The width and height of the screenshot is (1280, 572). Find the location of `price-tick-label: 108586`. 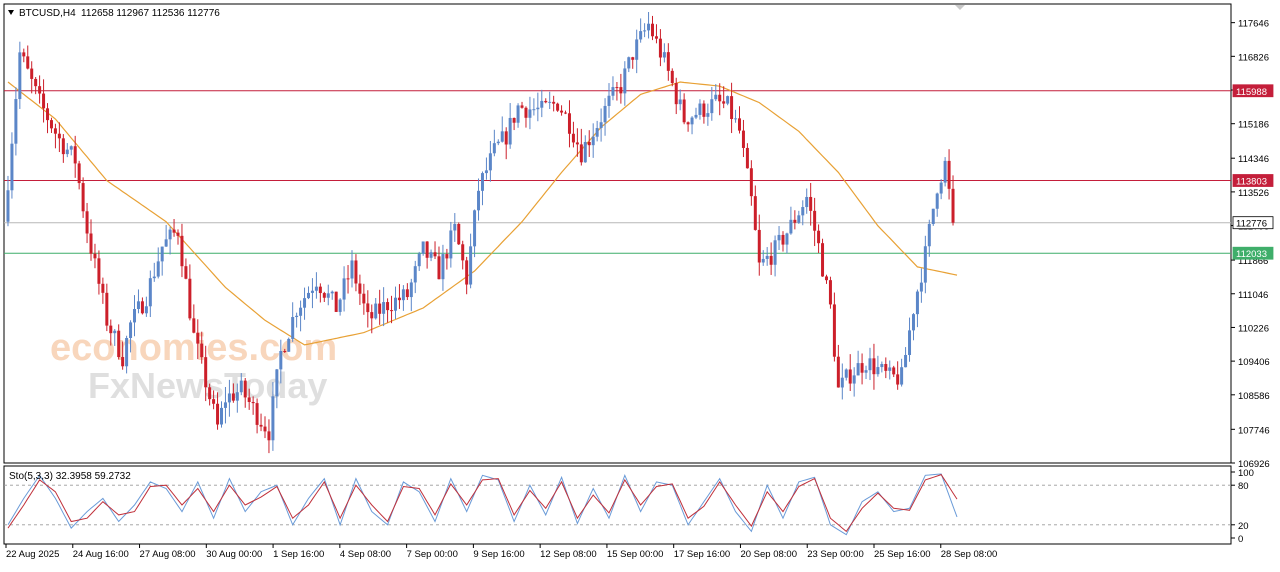

price-tick-label: 108586 is located at coordinates (1254, 396).